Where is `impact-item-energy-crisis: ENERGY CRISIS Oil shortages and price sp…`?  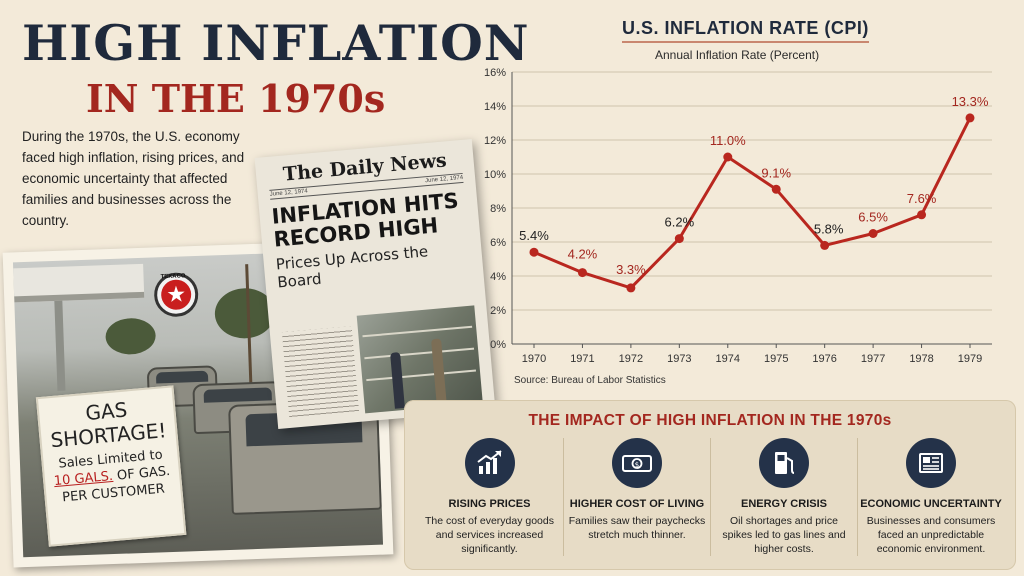 impact-item-energy-crisis: ENERGY CRISIS Oil shortages and price sp… is located at coordinates (783, 497).